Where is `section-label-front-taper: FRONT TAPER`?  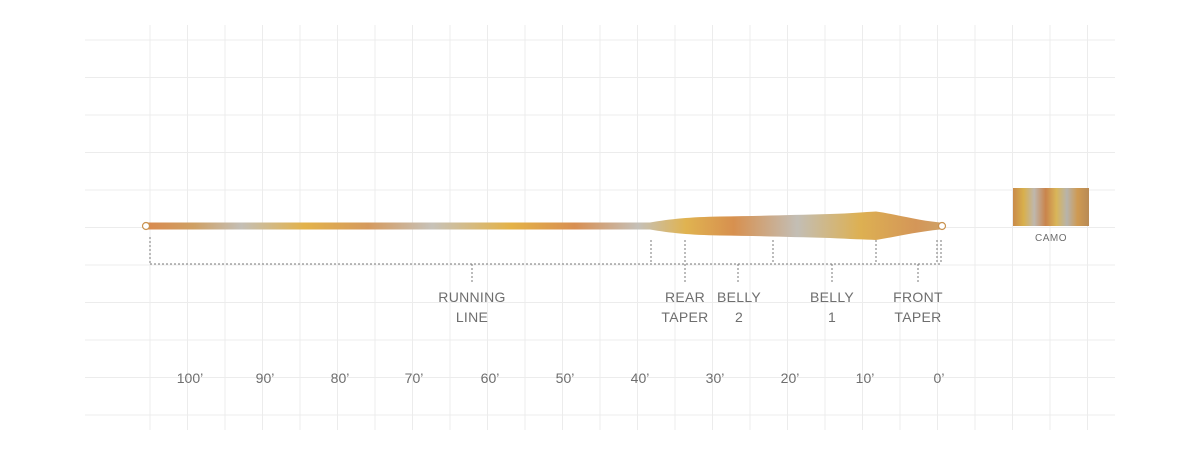 section-label-front-taper: FRONT TAPER is located at coordinates (918, 307).